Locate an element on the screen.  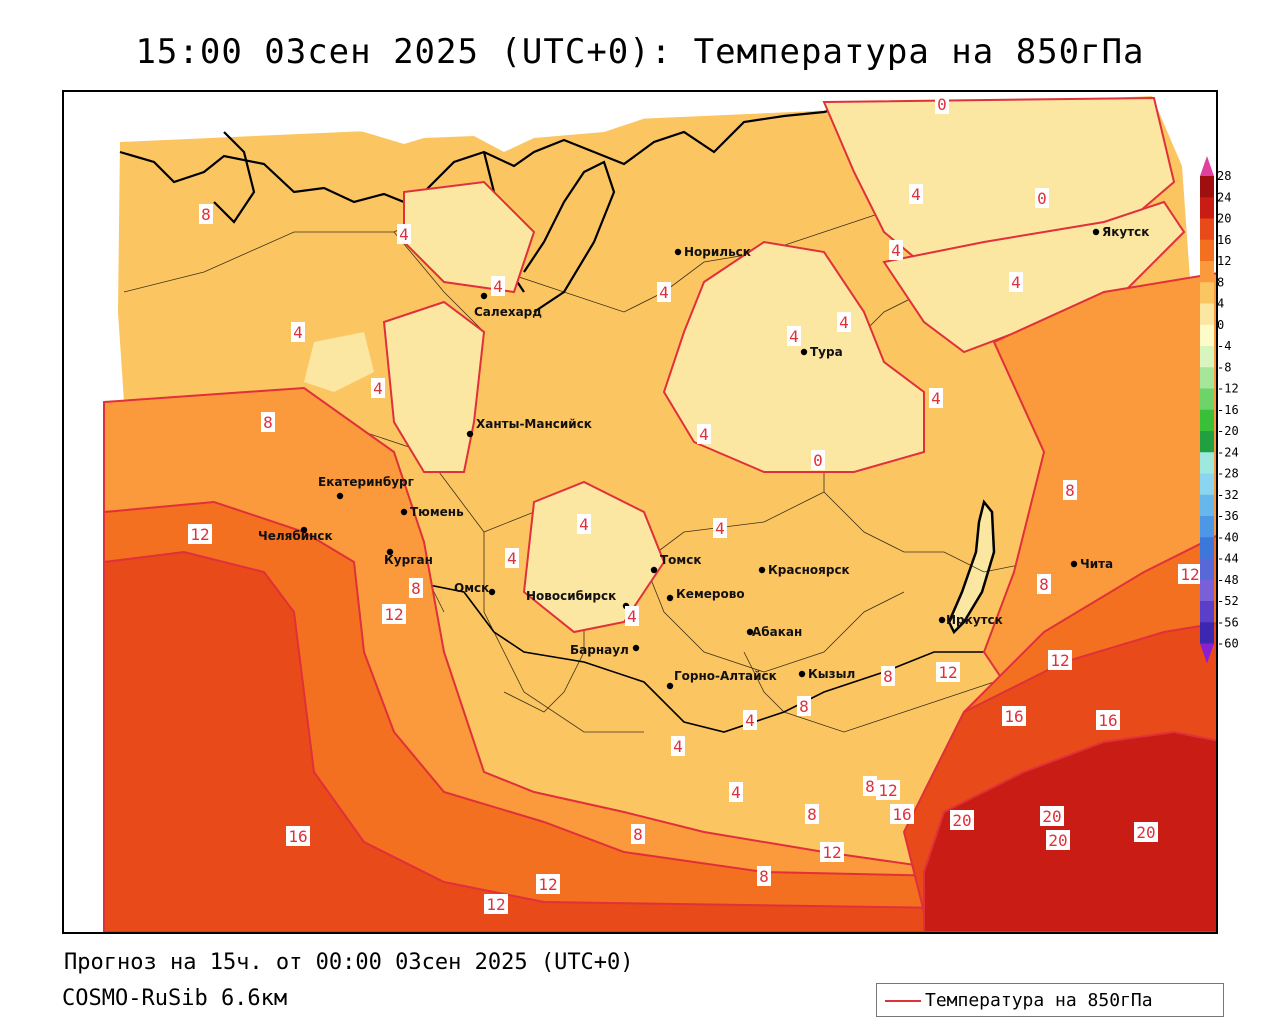
city-dot-tomsk is located at coordinates (654, 570).